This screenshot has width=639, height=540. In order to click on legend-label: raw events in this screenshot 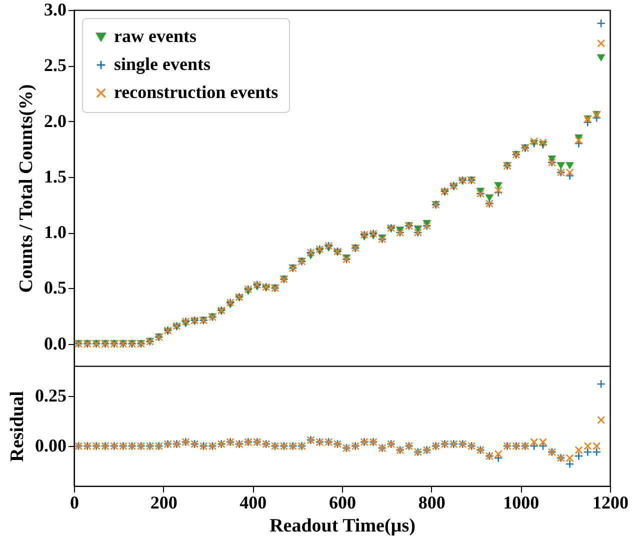, I will do `click(155, 36)`.